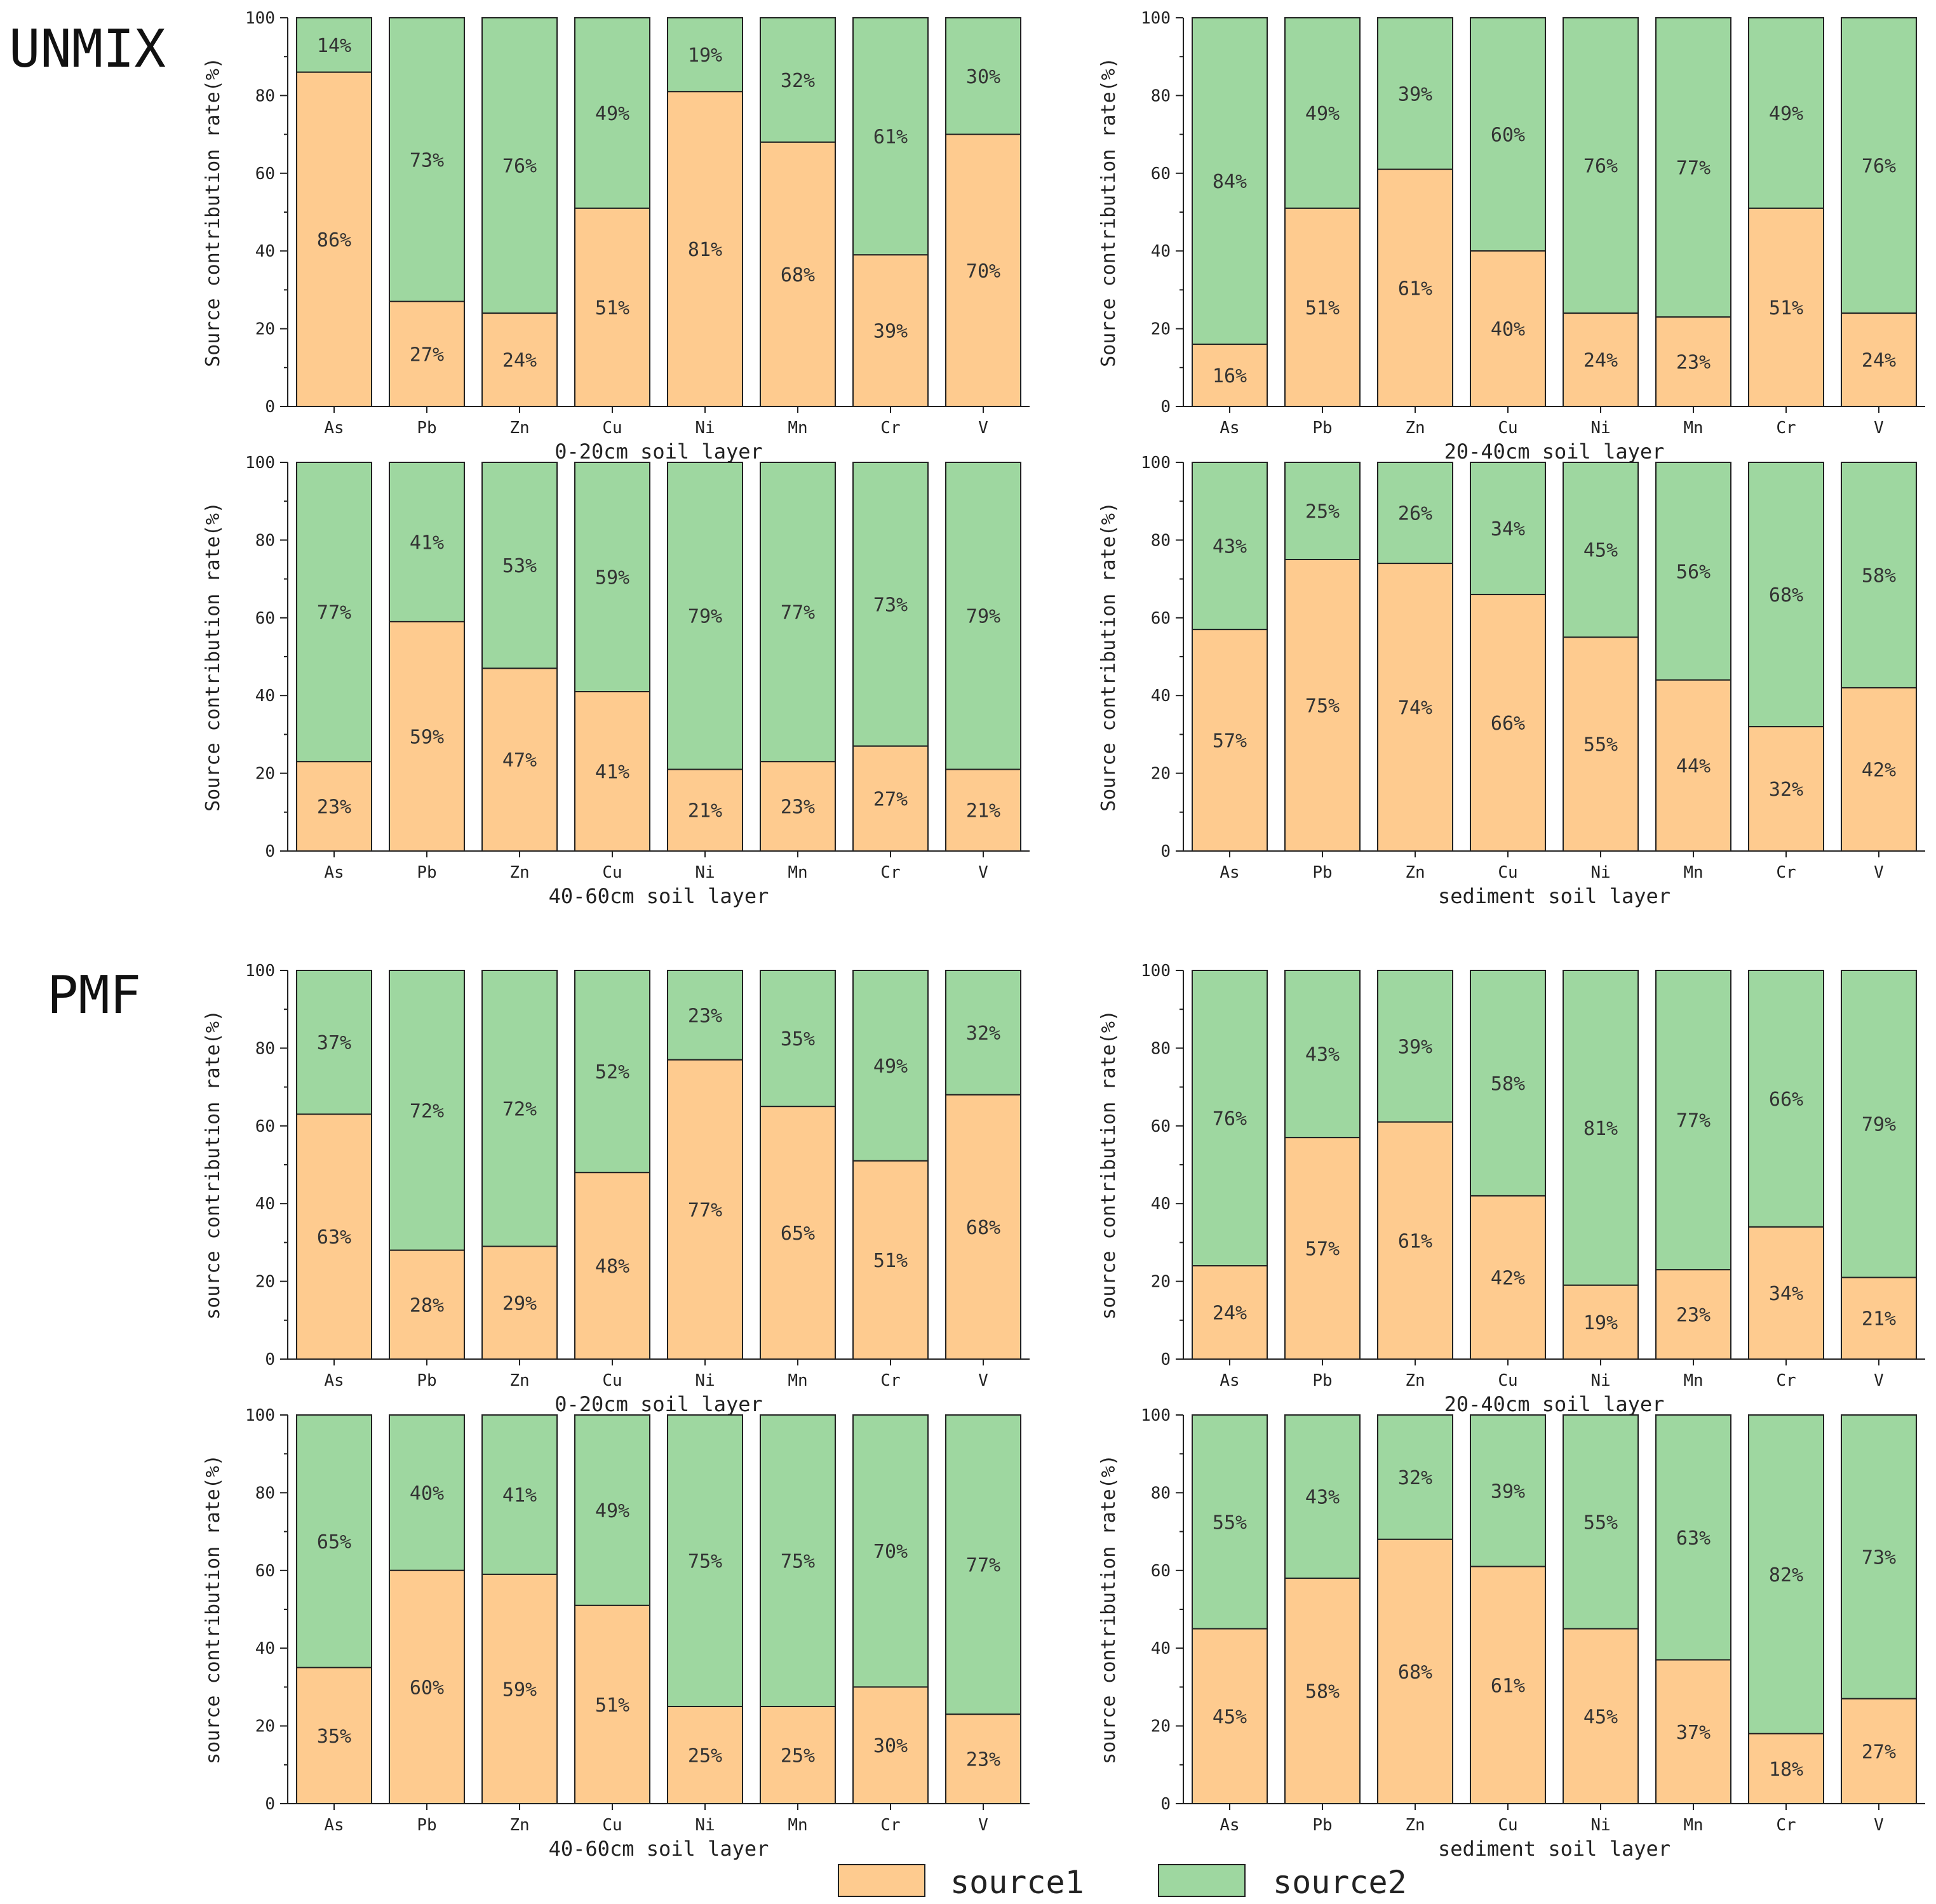 This screenshot has width=1936, height=1904. What do you see at coordinates (1693, 572) in the screenshot?
I see `data-label-source2: 56%` at bounding box center [1693, 572].